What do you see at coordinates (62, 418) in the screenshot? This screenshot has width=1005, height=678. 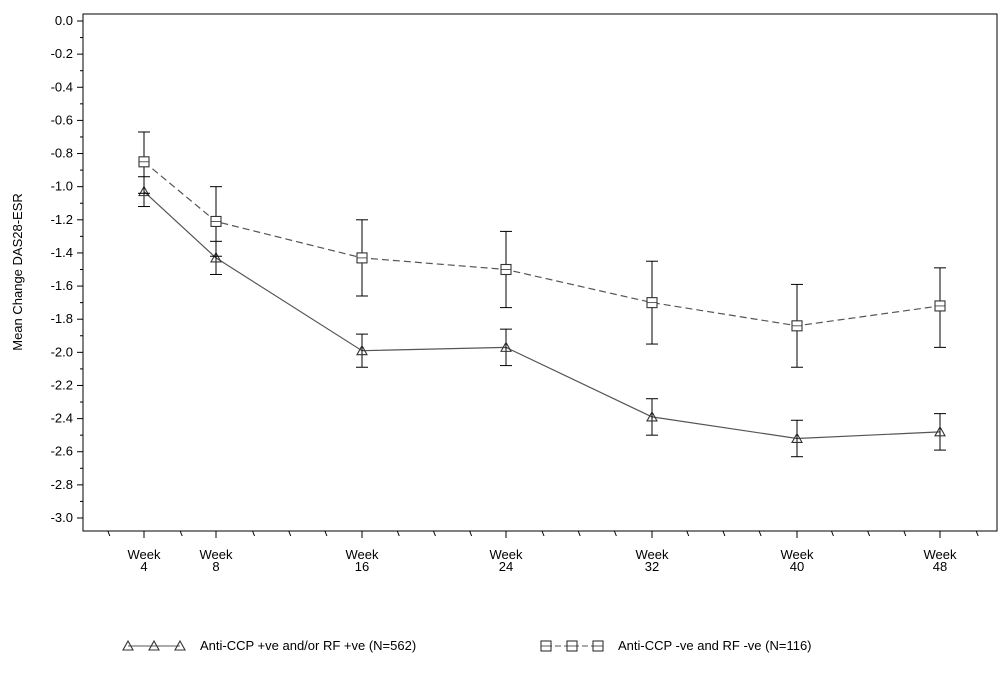 I see `y-tick-label: -2.4` at bounding box center [62, 418].